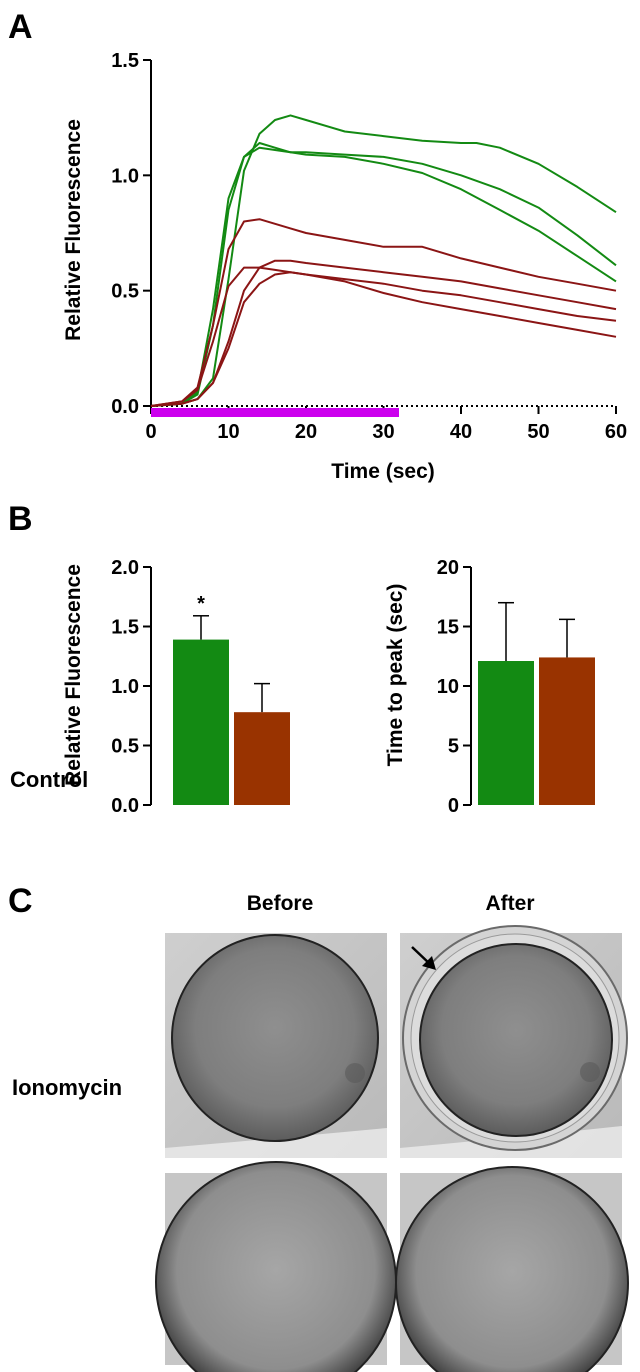  What do you see at coordinates (448, 628) in the screenshot?
I see `bar-y-tick-label: 15` at bounding box center [448, 628].